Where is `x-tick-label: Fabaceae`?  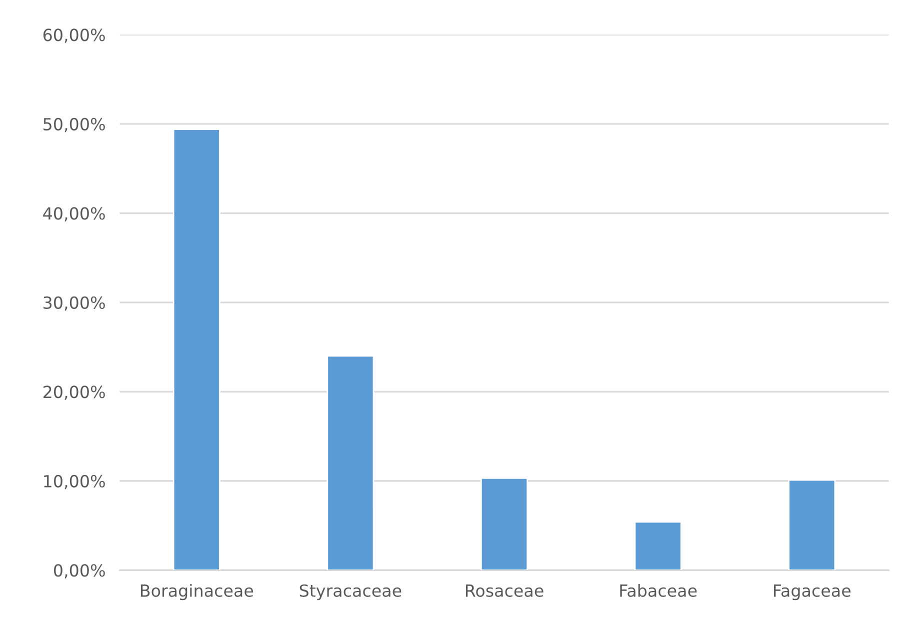
x-tick-label: Fabaceae is located at coordinates (658, 590).